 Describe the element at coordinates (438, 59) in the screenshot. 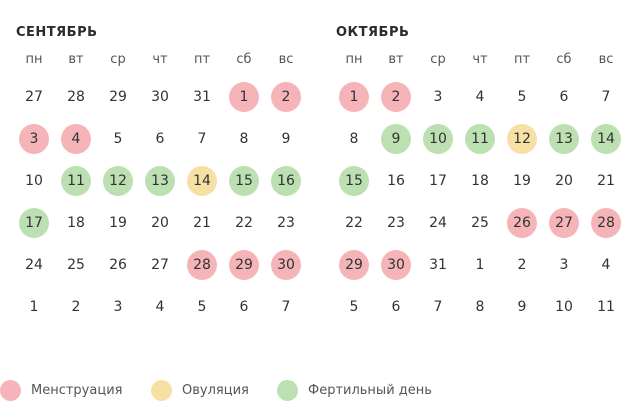

I see `weekday-label: ср` at that location.